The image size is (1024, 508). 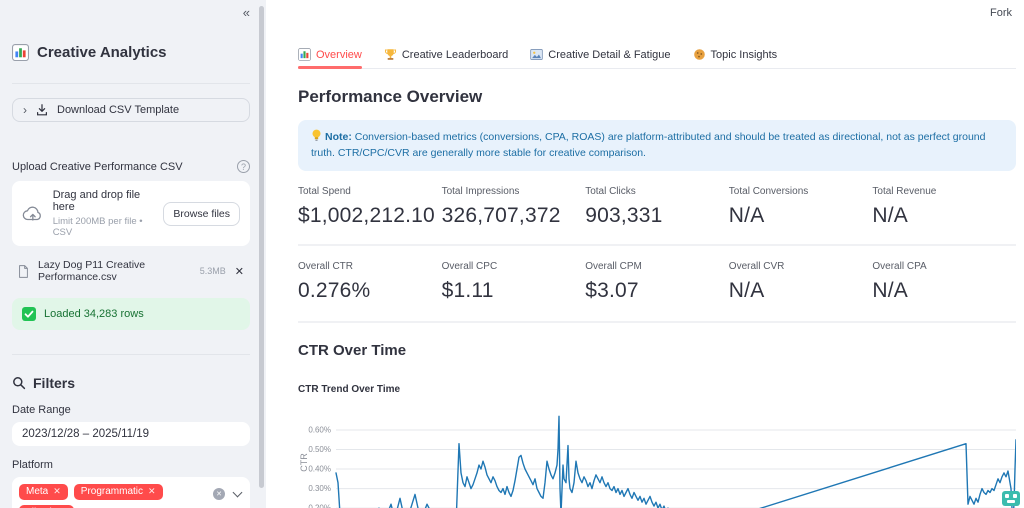 I want to click on tab-label: Creative Detail & Fatigue, so click(x=609, y=54).